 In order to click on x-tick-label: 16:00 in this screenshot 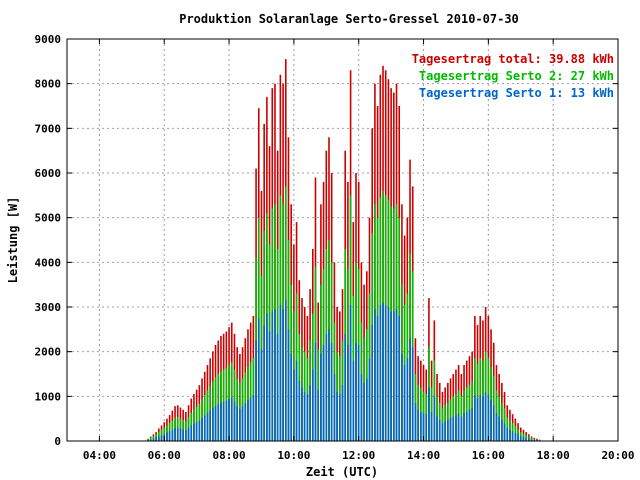, I will do `click(488, 455)`.